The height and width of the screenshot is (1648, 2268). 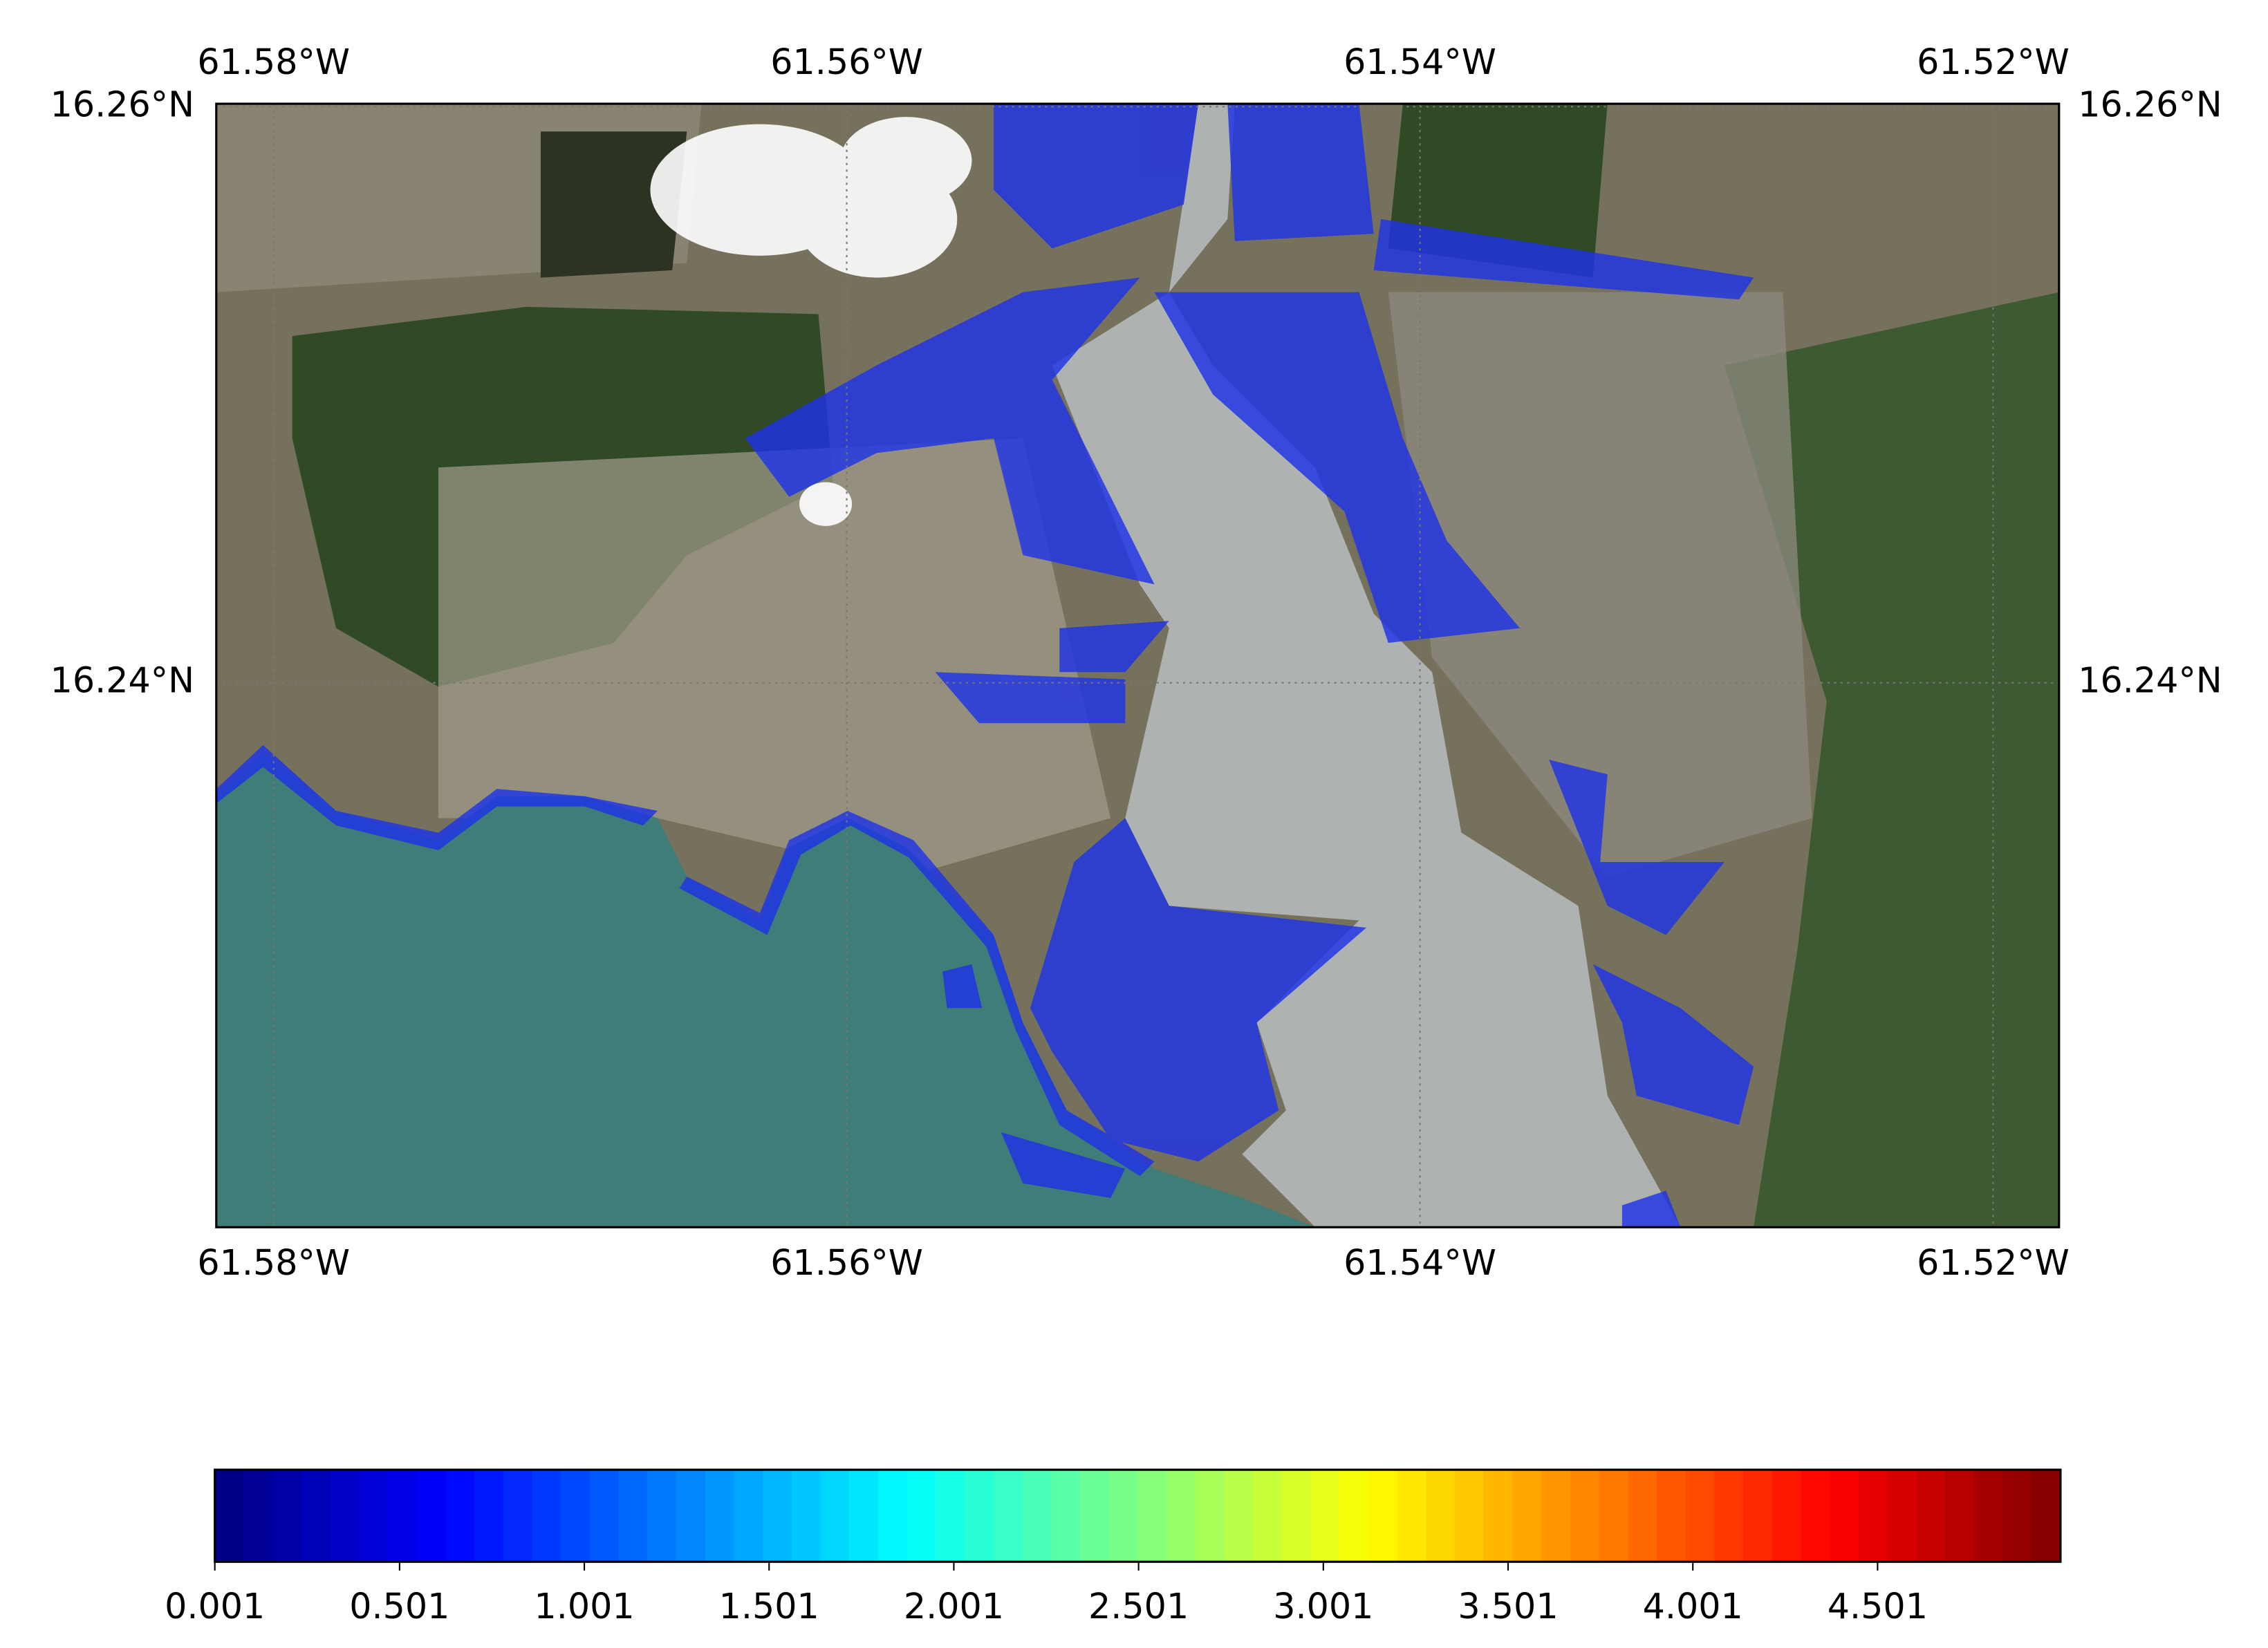 I want to click on colorbar-tick-label: 3.501, so click(x=1508, y=1606).